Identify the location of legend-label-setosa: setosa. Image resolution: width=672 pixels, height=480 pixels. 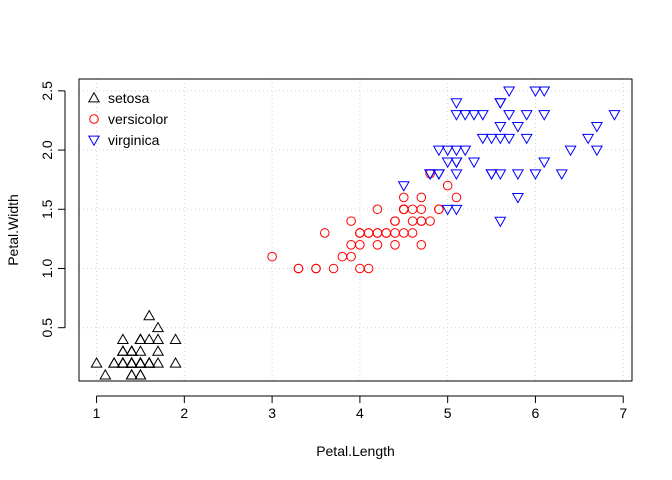
(128, 98).